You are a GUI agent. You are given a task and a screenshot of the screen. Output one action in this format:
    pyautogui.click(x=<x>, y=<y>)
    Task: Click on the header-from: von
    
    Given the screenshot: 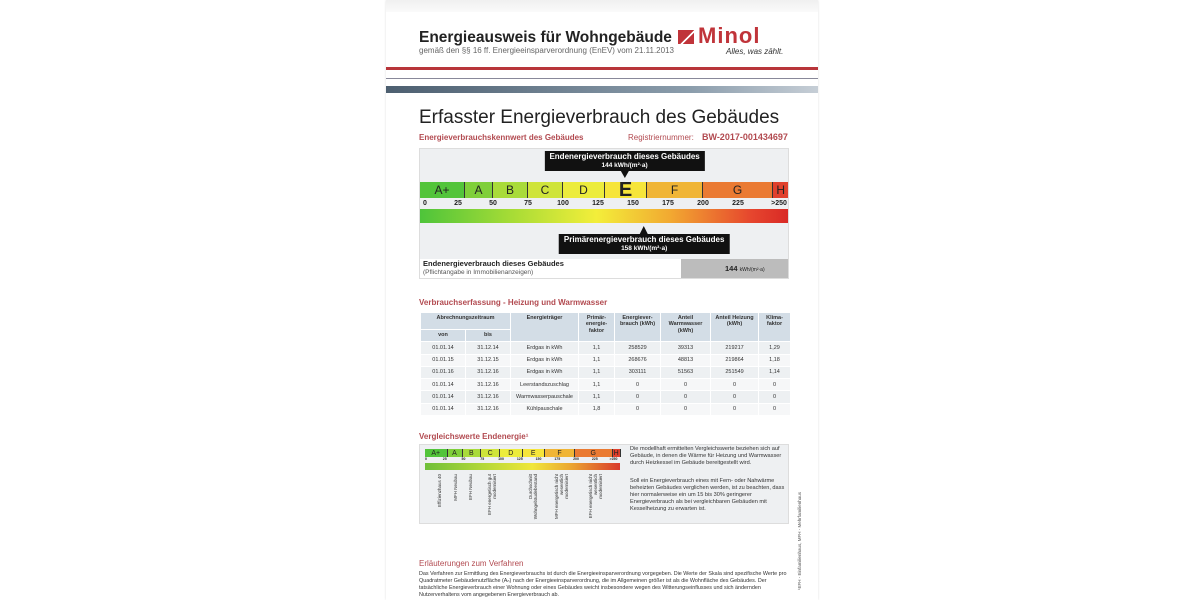 What is the action you would take?
    pyautogui.click(x=443, y=335)
    